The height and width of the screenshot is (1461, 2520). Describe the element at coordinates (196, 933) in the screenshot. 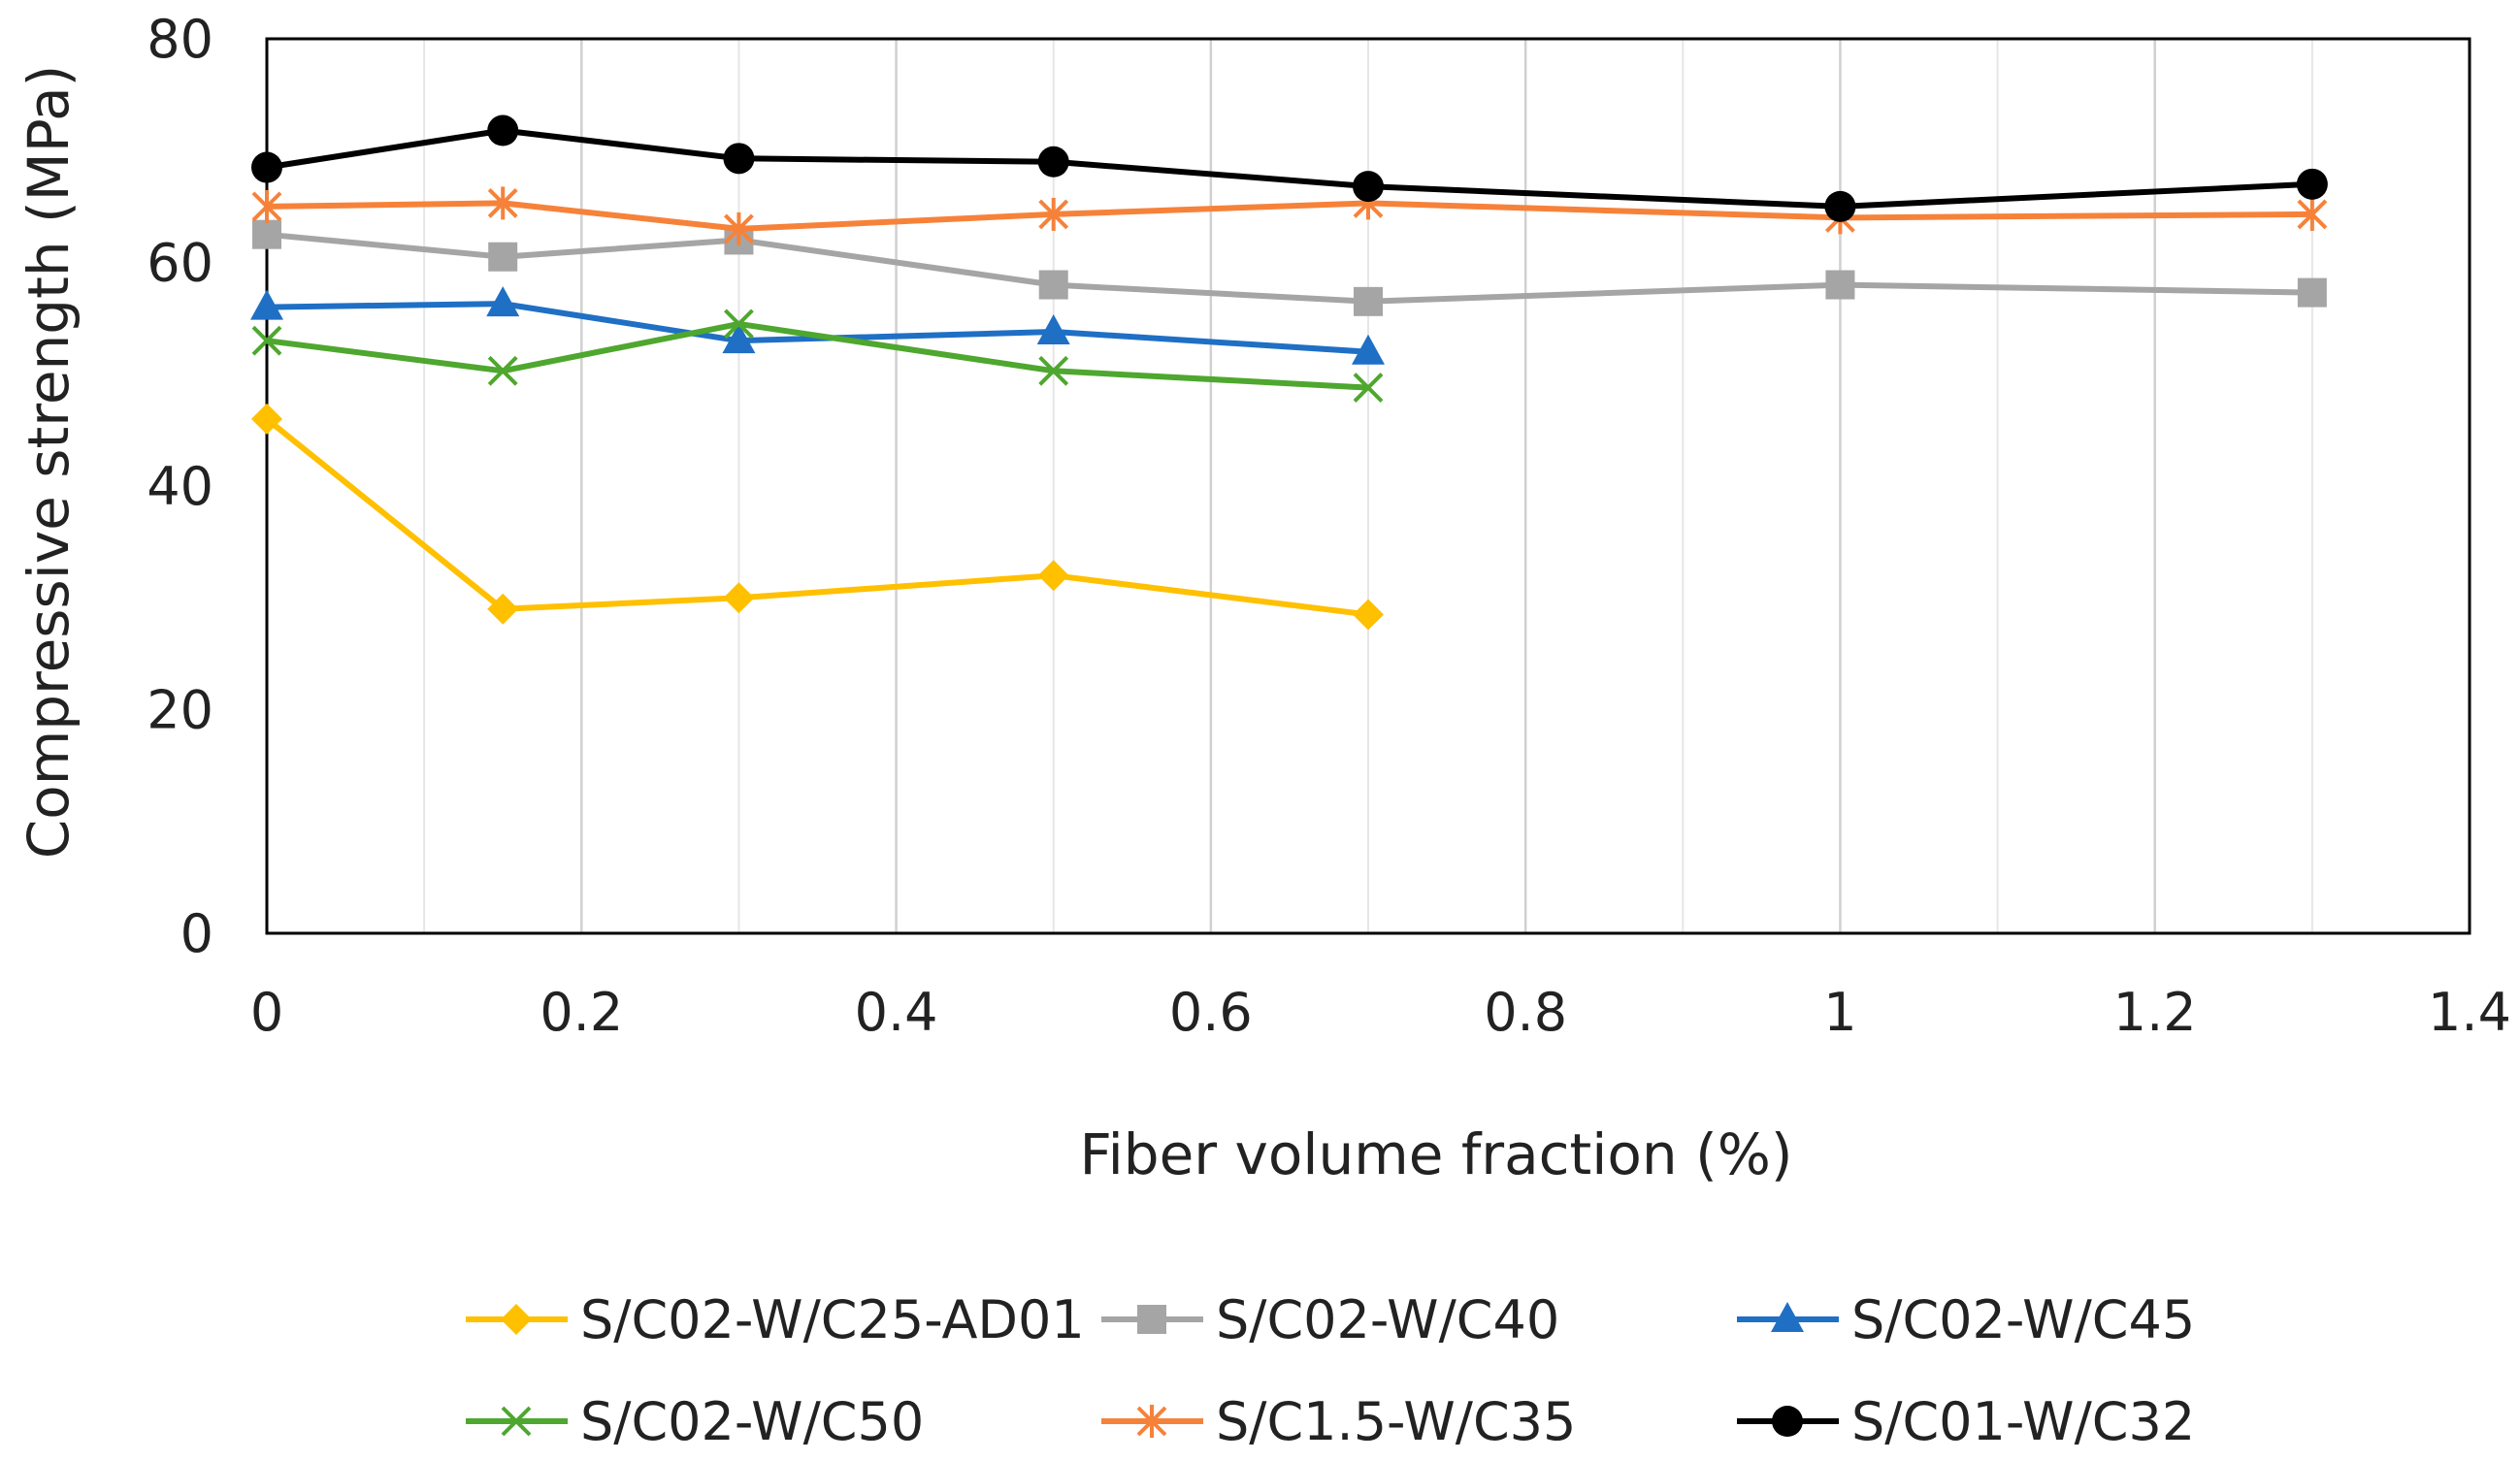

I see `y-tick-label: 0` at that location.